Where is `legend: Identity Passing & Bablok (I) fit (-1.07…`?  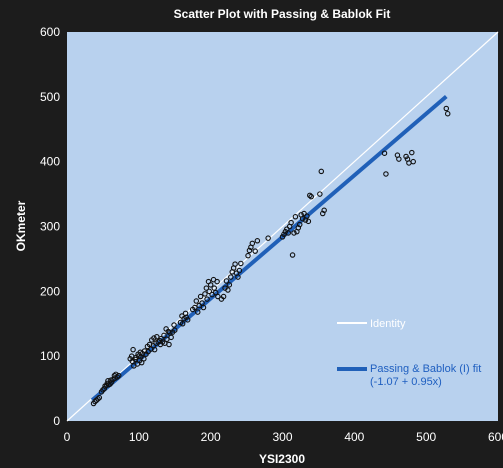
legend: Identity Passing & Bablok (I) fit (-1.07… is located at coordinates (409, 353).